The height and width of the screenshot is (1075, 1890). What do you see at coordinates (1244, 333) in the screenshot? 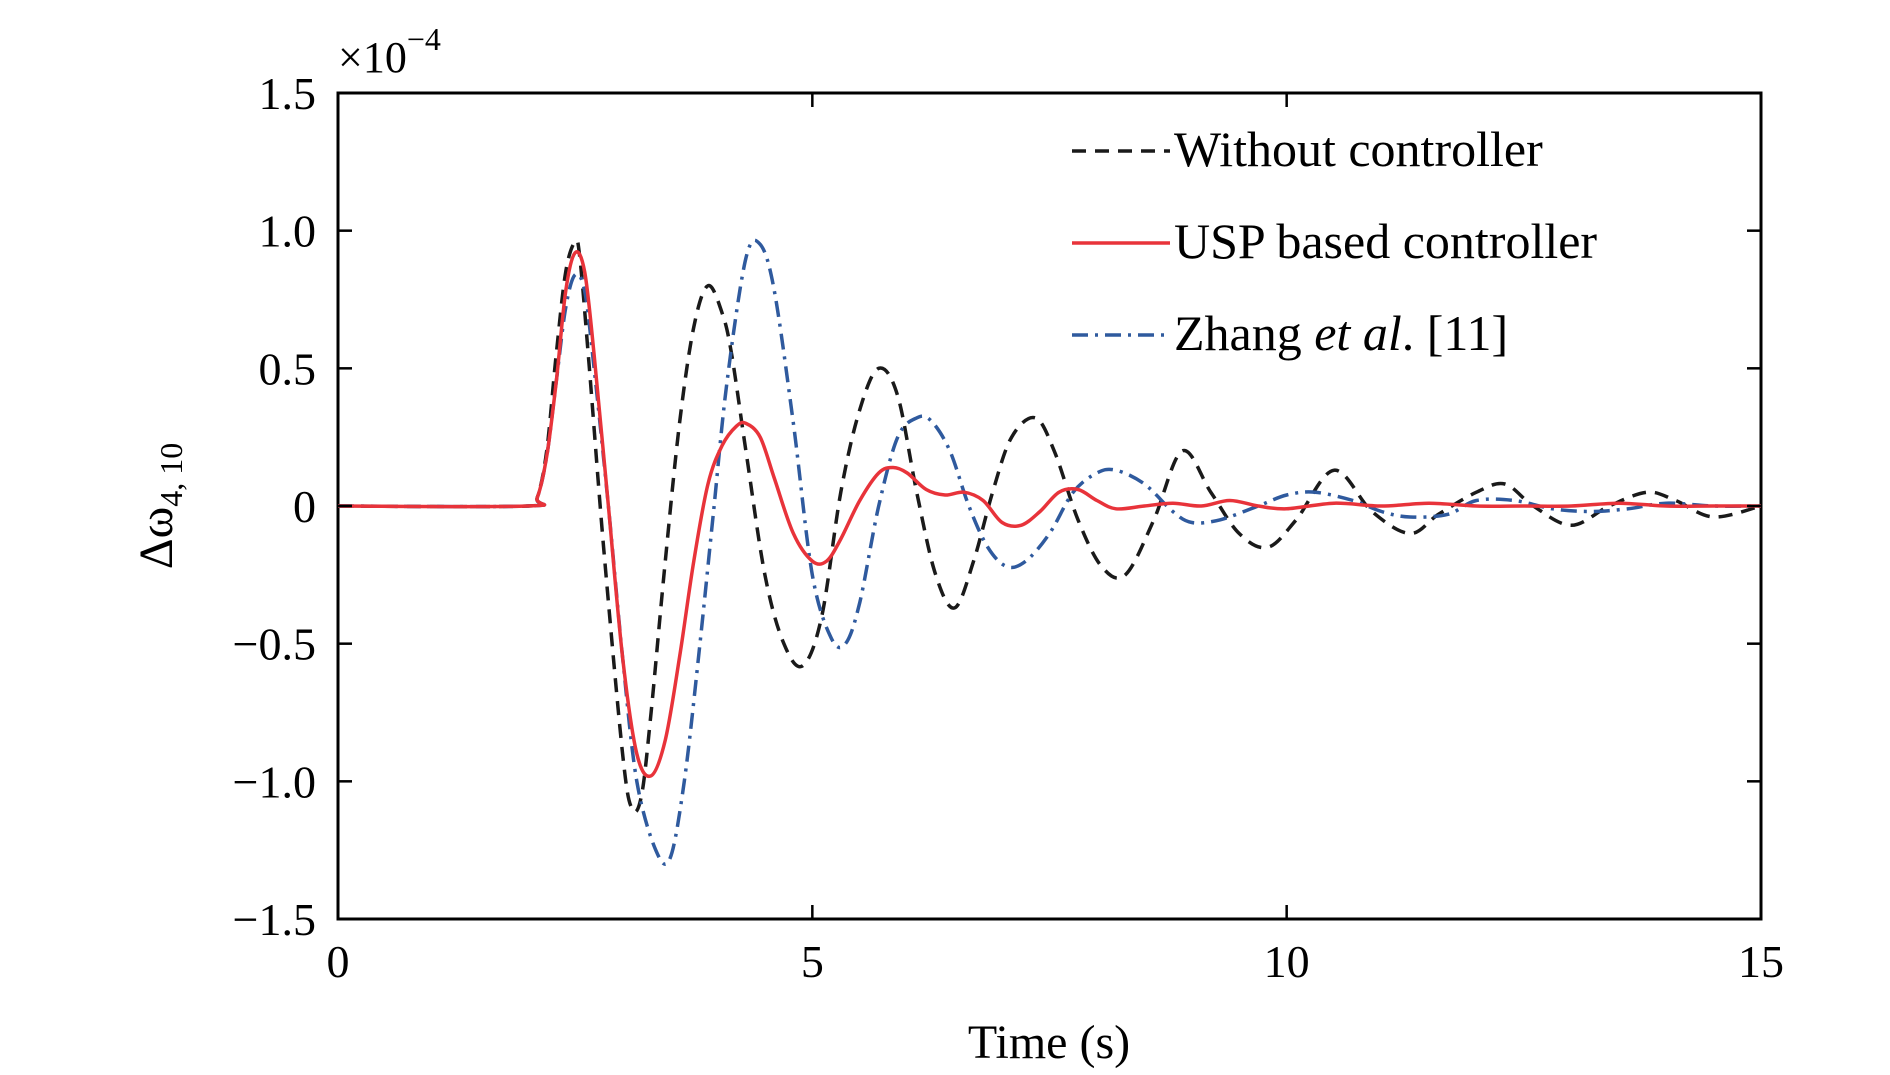
I see `legend-label-part: Zhang` at bounding box center [1244, 333].